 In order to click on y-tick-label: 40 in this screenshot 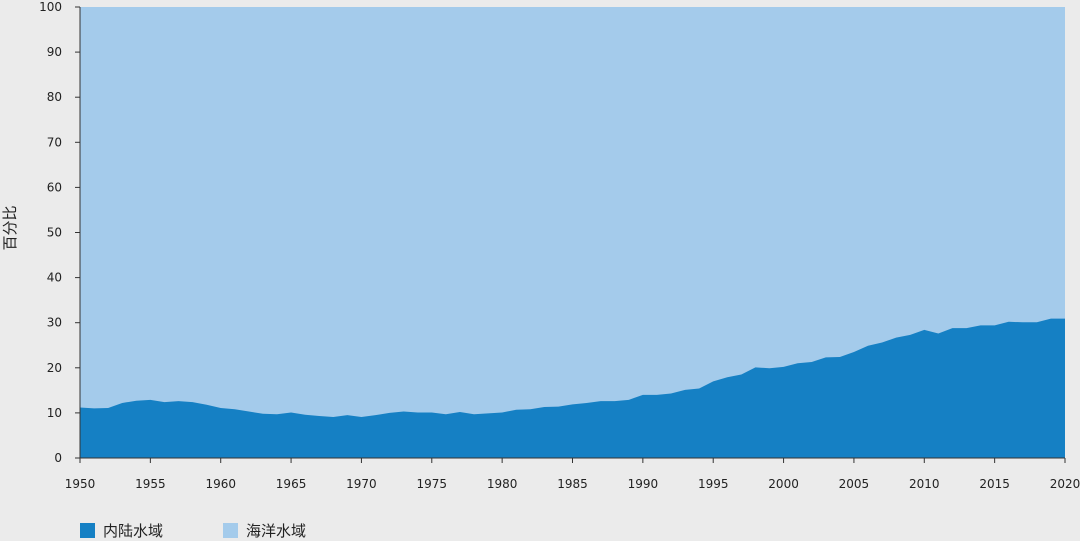, I will do `click(54, 278)`.